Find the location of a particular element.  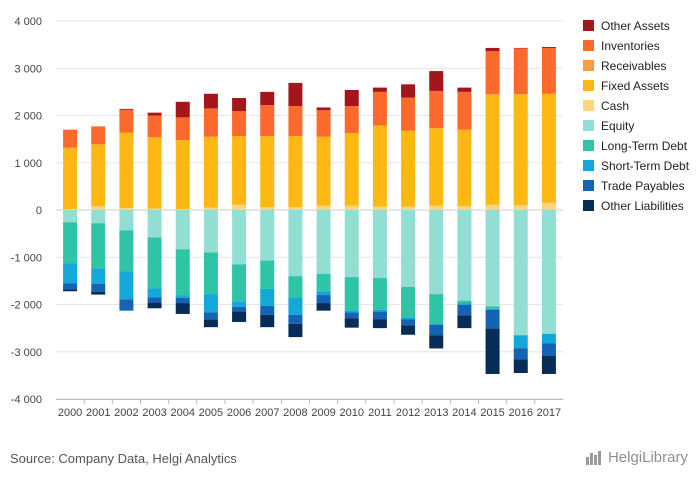

x-tick-label: 2013 is located at coordinates (436, 413).